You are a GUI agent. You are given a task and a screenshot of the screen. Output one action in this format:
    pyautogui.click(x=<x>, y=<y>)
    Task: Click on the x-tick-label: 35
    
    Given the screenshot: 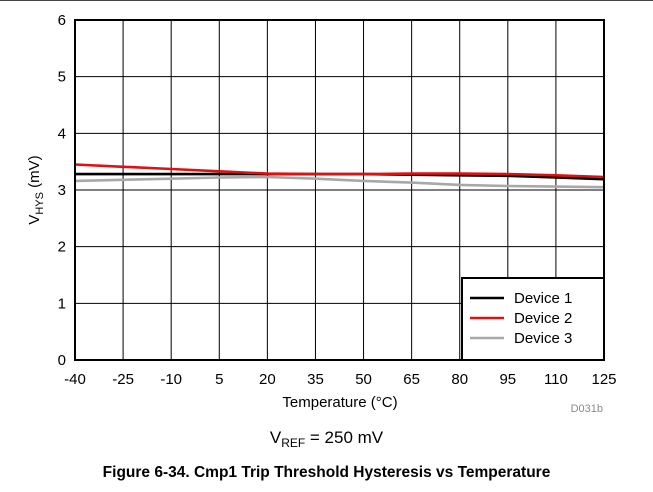 What is the action you would take?
    pyautogui.click(x=315, y=379)
    